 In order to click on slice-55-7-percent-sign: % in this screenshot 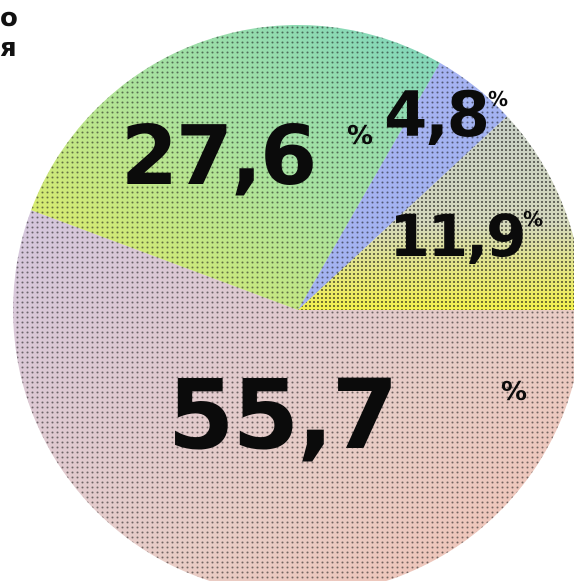, I will do `click(514, 392)`.